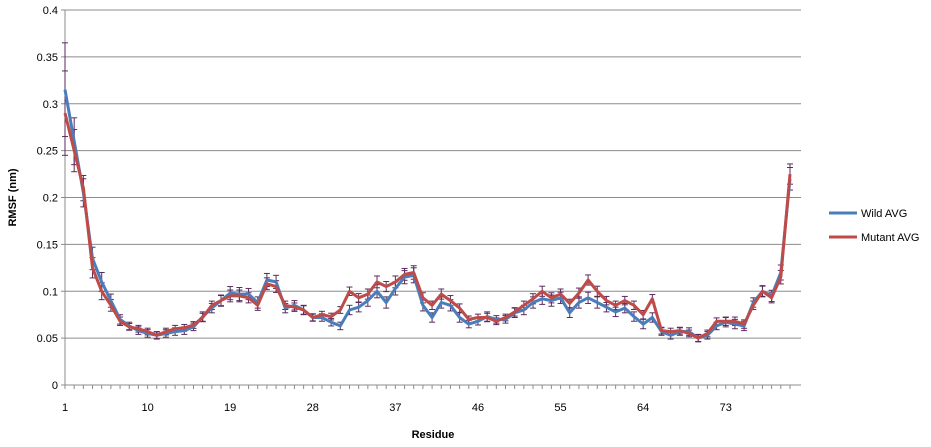  Describe the element at coordinates (50, 292) in the screenshot. I see `y-tick-label: 0.1` at that location.